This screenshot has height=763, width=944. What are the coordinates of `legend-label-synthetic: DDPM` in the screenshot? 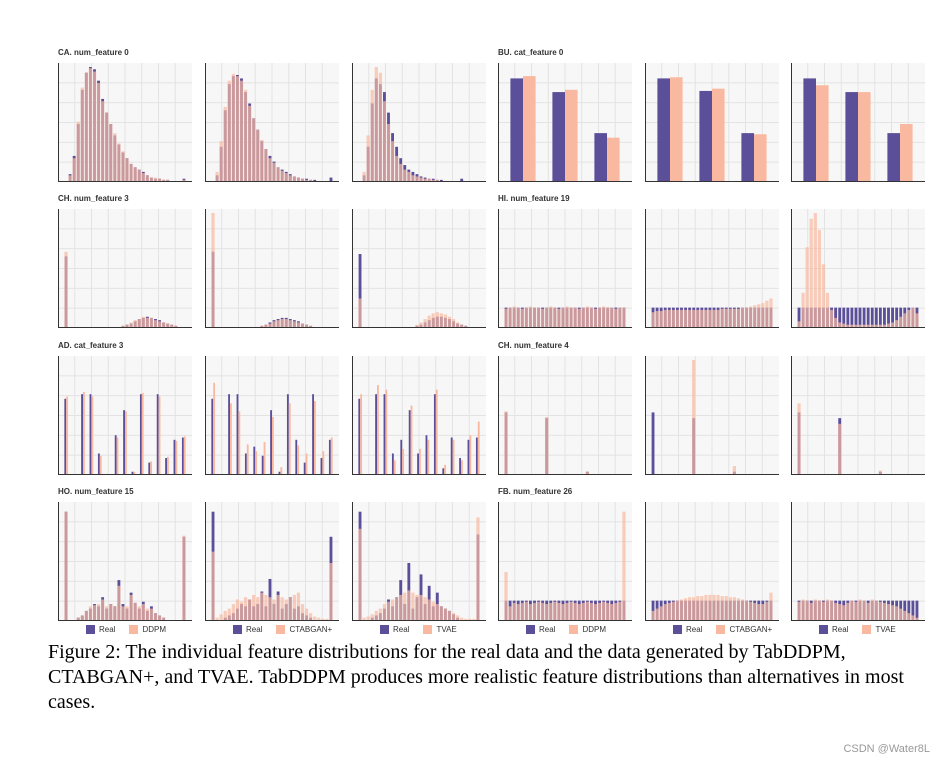 It's located at (154, 629).